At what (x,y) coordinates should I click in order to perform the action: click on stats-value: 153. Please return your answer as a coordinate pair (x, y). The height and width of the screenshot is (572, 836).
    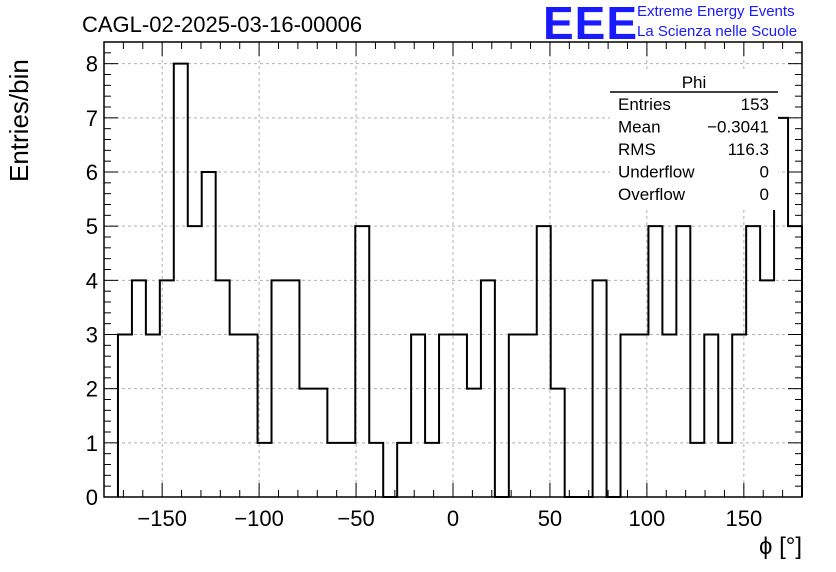
    Looking at the image, I should click on (755, 104).